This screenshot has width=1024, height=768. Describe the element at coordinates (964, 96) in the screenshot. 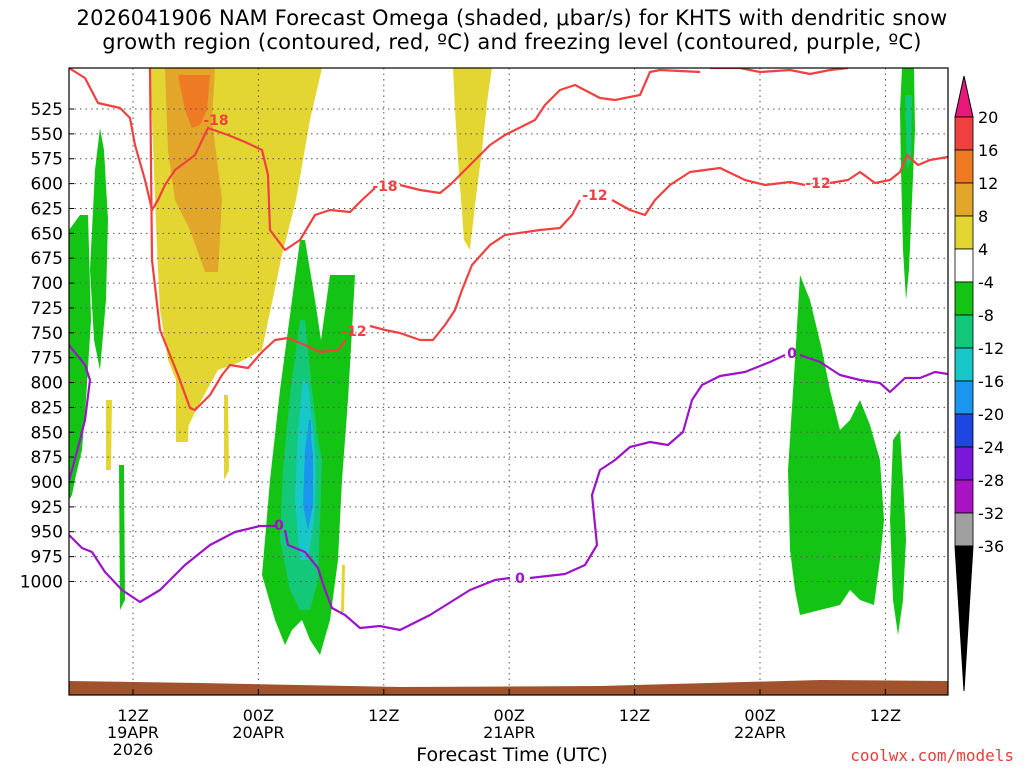

I see `colorbar-top-arrow` at that location.